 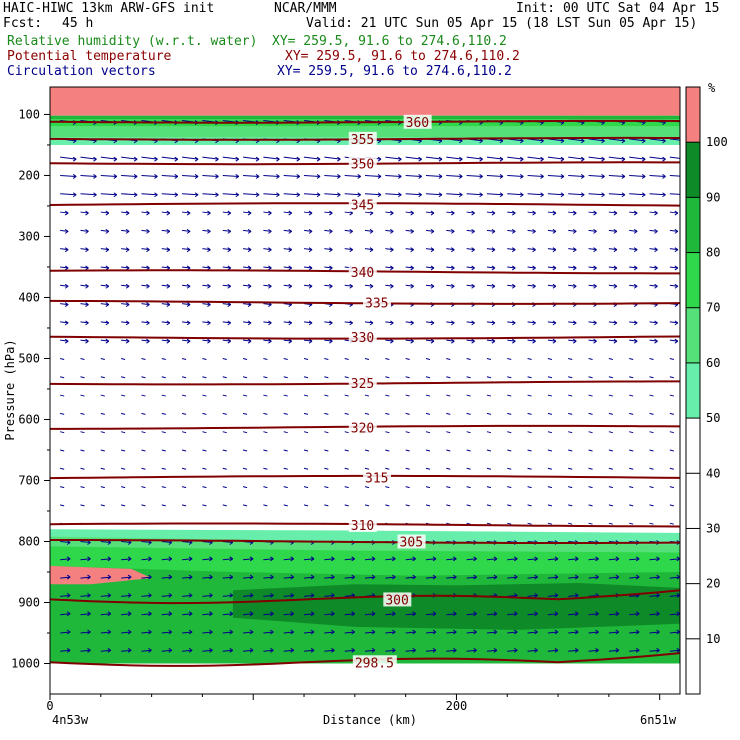 What do you see at coordinates (49, 706) in the screenshot?
I see `x-tick-label: 0` at bounding box center [49, 706].